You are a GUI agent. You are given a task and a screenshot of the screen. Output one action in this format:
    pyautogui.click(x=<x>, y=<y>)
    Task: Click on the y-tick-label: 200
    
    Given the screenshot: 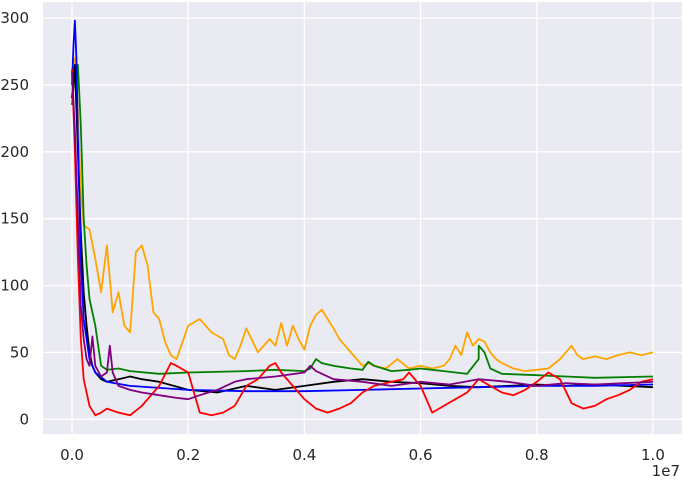 What is the action you would take?
    pyautogui.click(x=14, y=152)
    